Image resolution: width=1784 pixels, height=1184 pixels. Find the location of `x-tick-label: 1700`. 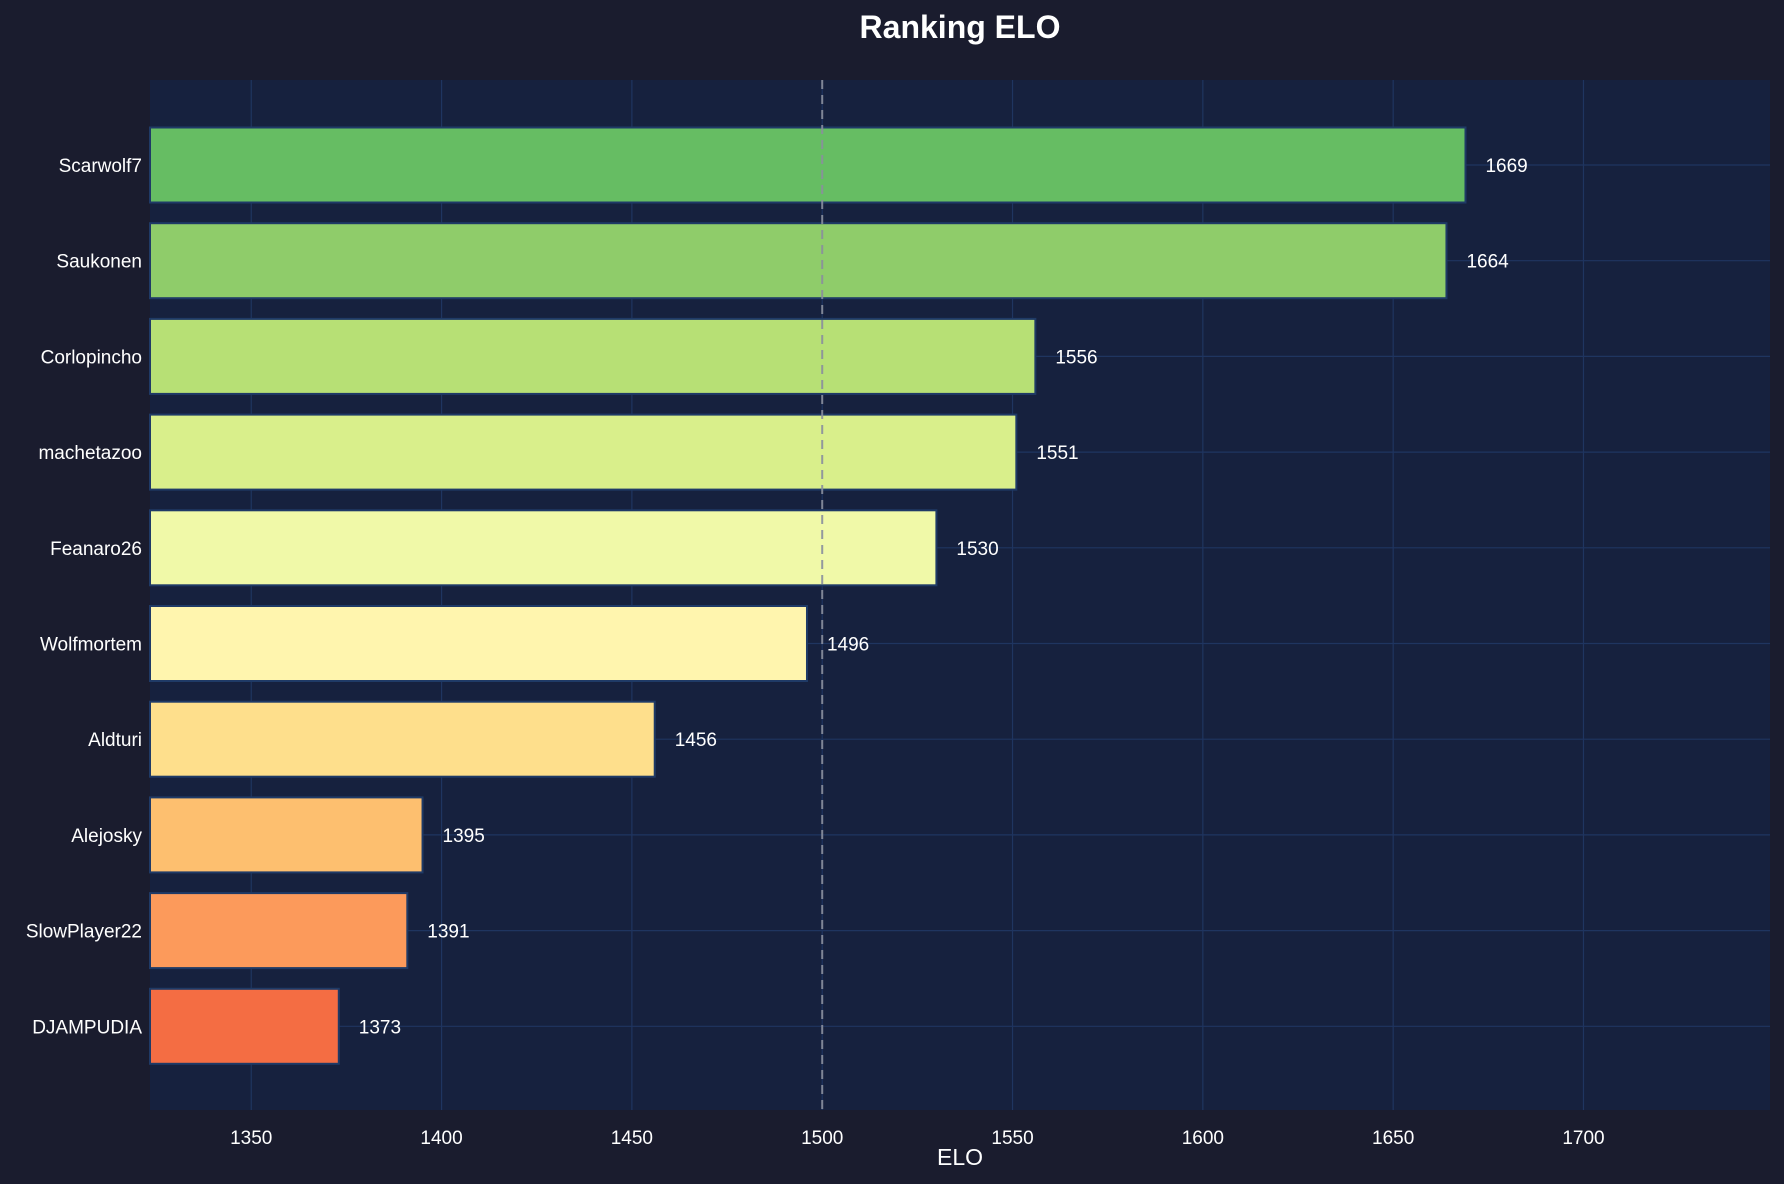

x-tick-label: 1700 is located at coordinates (1583, 1138).